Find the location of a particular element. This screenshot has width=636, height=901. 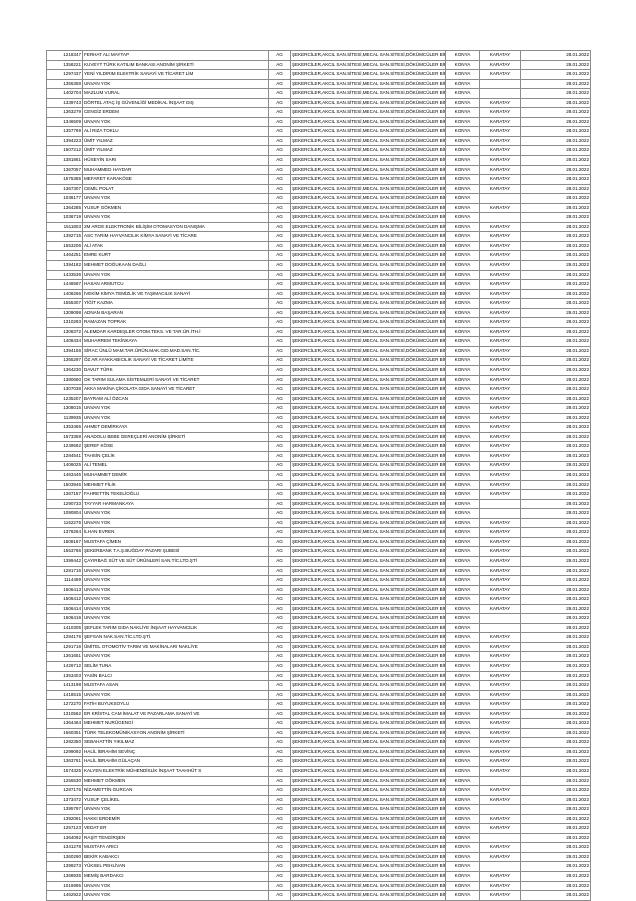

cell-name: HÜSEYİN SARI is located at coordinates (175, 160).